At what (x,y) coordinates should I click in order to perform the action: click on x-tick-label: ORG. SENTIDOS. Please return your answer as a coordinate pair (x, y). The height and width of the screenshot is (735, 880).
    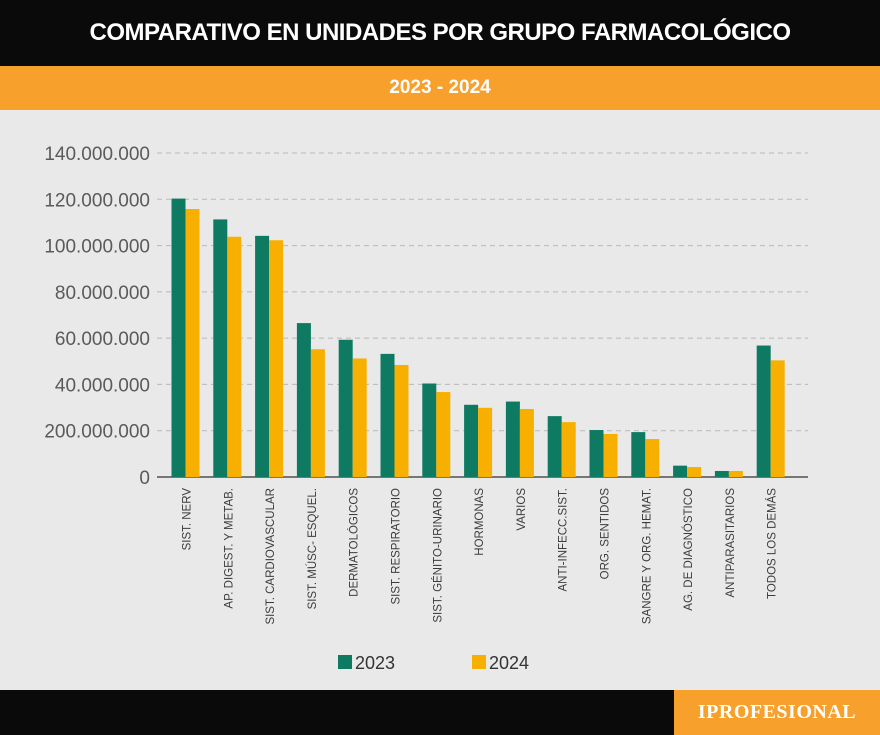
    Looking at the image, I should click on (606, 534).